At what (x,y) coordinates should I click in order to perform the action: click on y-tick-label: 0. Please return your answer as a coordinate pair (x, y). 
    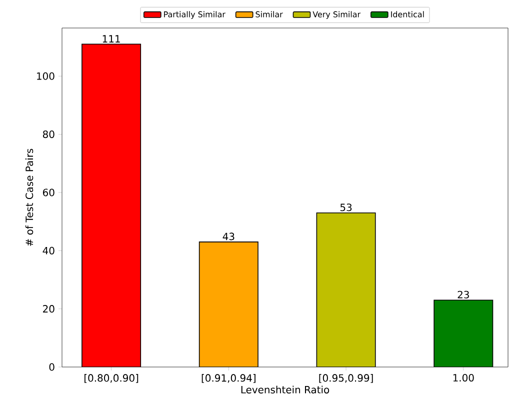
    Looking at the image, I should click on (51, 367).